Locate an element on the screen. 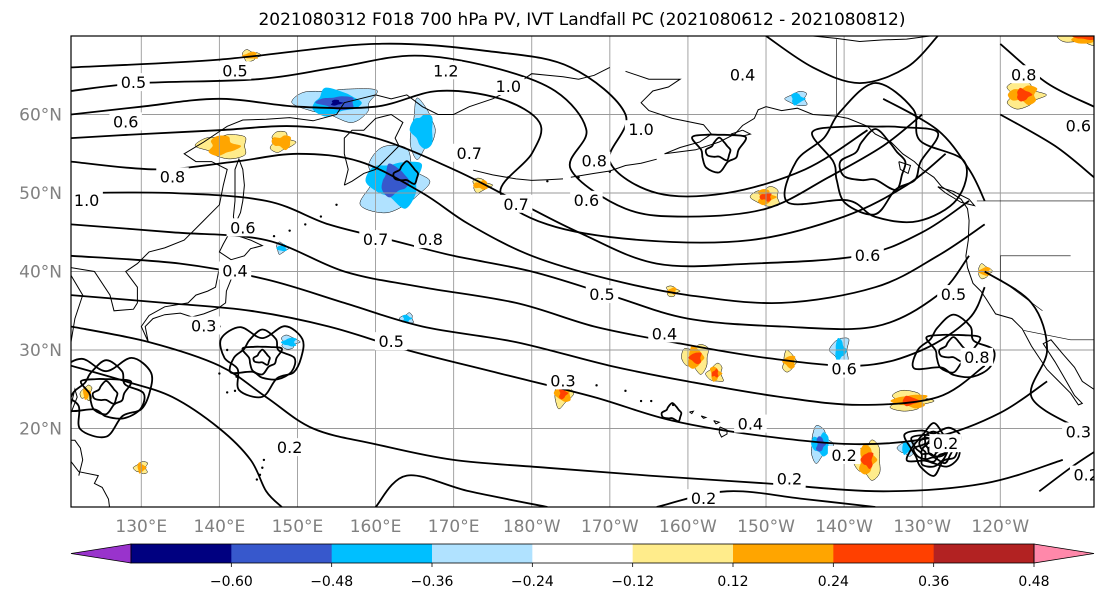 The image size is (1105, 601). longitude-label: 160°E is located at coordinates (376, 527).